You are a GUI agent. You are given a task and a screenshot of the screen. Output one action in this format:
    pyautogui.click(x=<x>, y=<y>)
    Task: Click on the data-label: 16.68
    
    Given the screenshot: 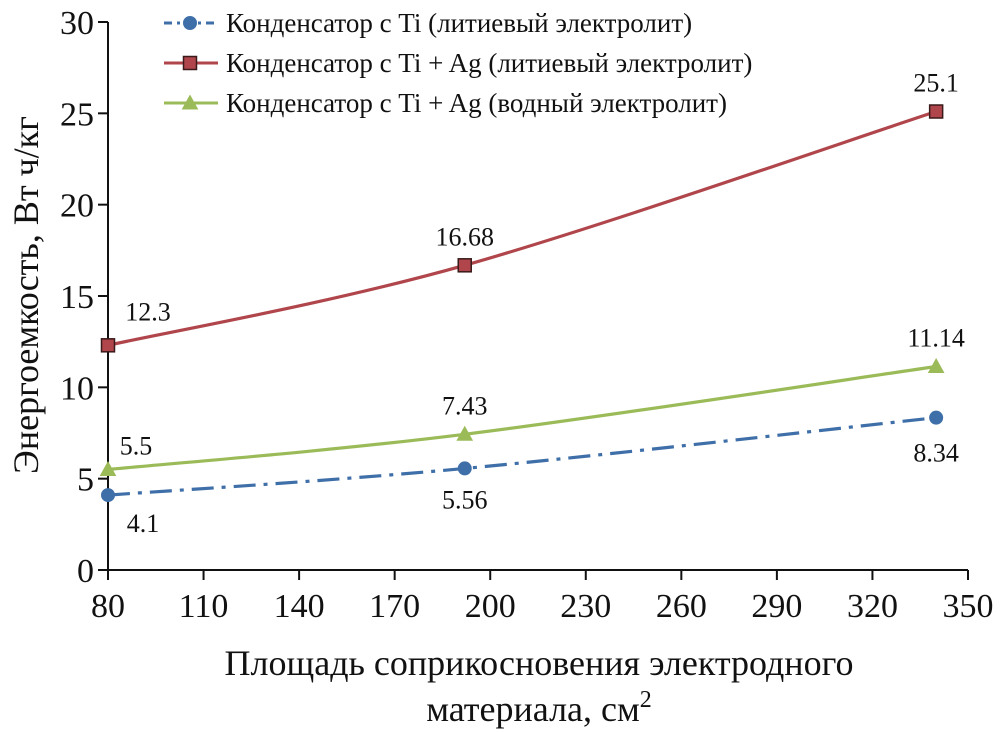 What is the action you would take?
    pyautogui.click(x=464, y=236)
    